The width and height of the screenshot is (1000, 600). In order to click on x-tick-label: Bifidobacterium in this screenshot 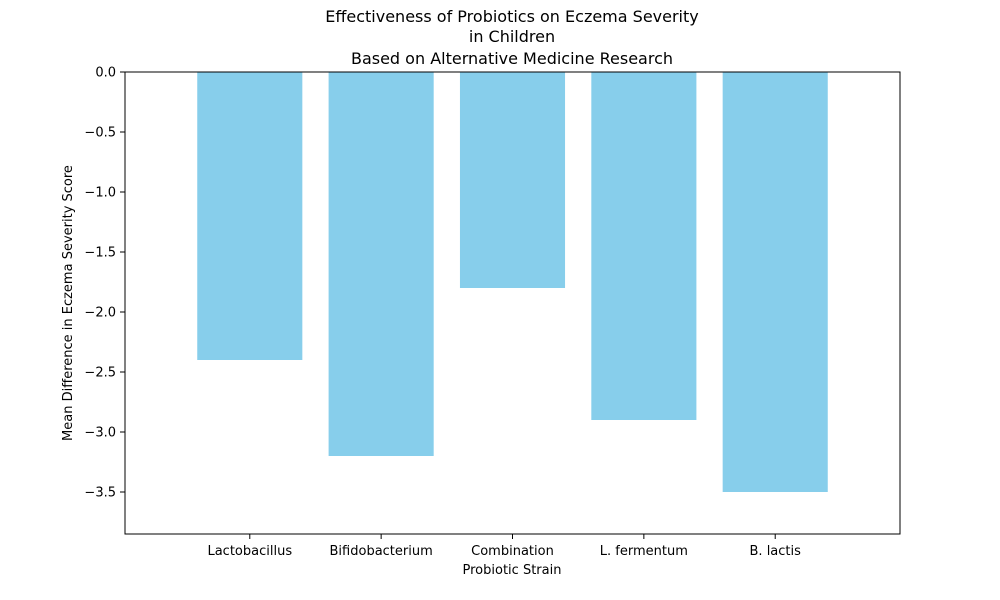, I will do `click(381, 551)`.